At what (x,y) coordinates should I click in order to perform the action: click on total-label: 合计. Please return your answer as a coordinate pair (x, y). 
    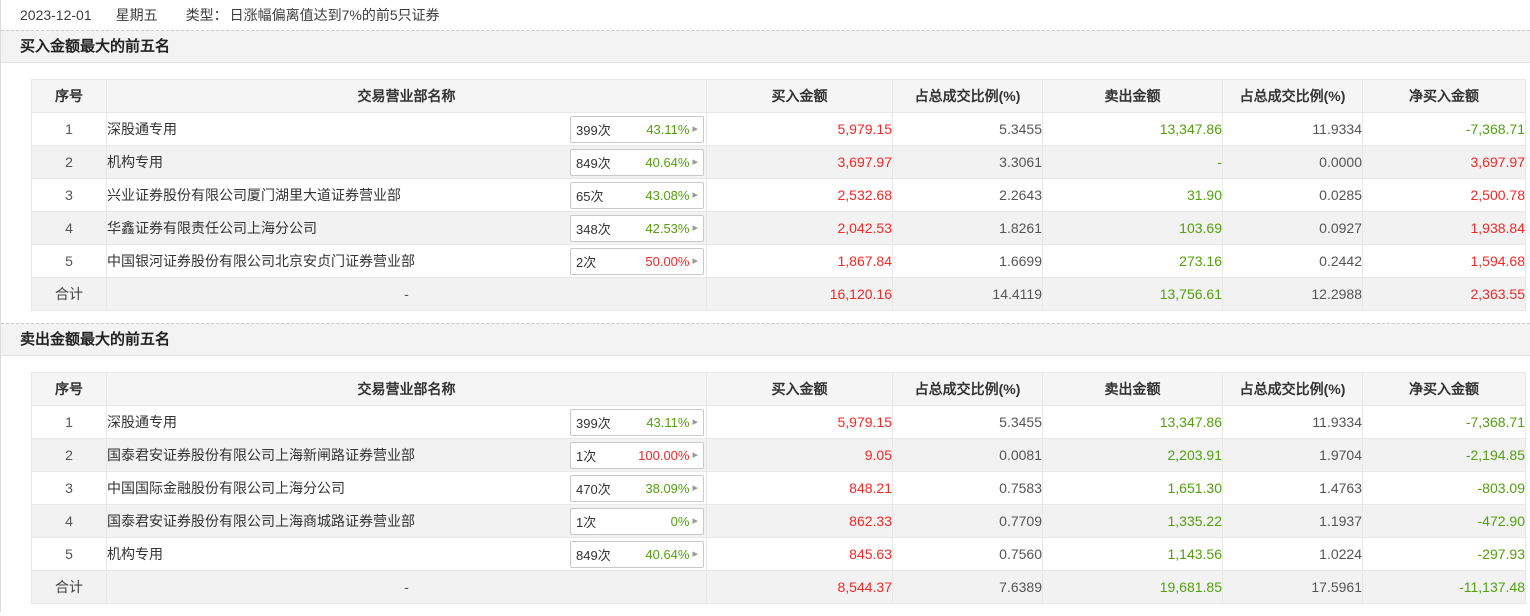
    Looking at the image, I should click on (69, 294).